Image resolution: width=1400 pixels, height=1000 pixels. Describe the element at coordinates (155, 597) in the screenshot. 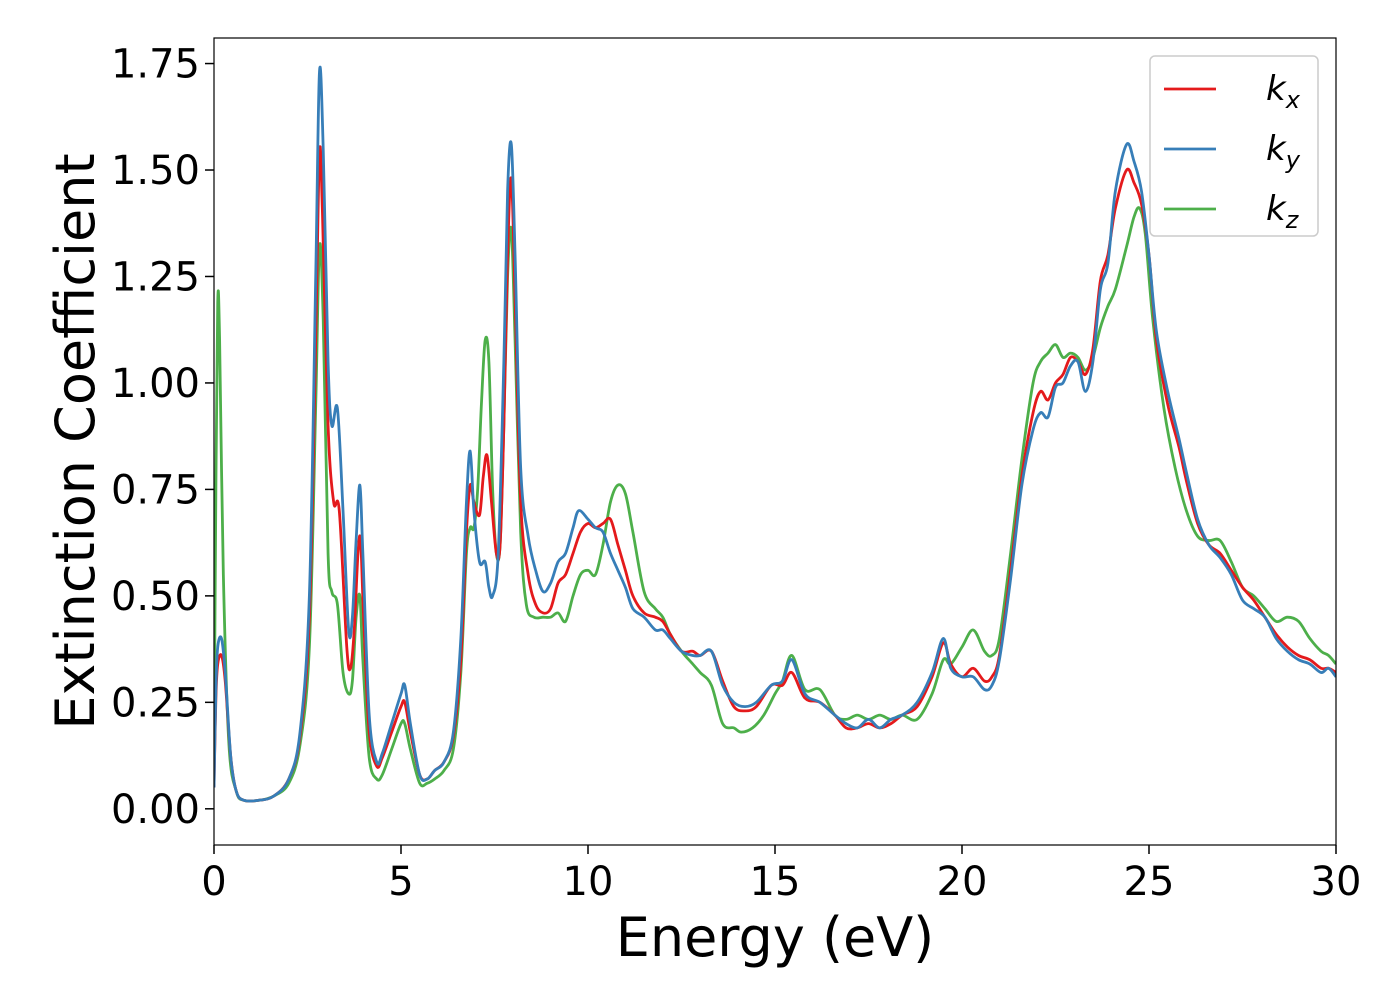

I see `y-tick-label: 0.50` at that location.